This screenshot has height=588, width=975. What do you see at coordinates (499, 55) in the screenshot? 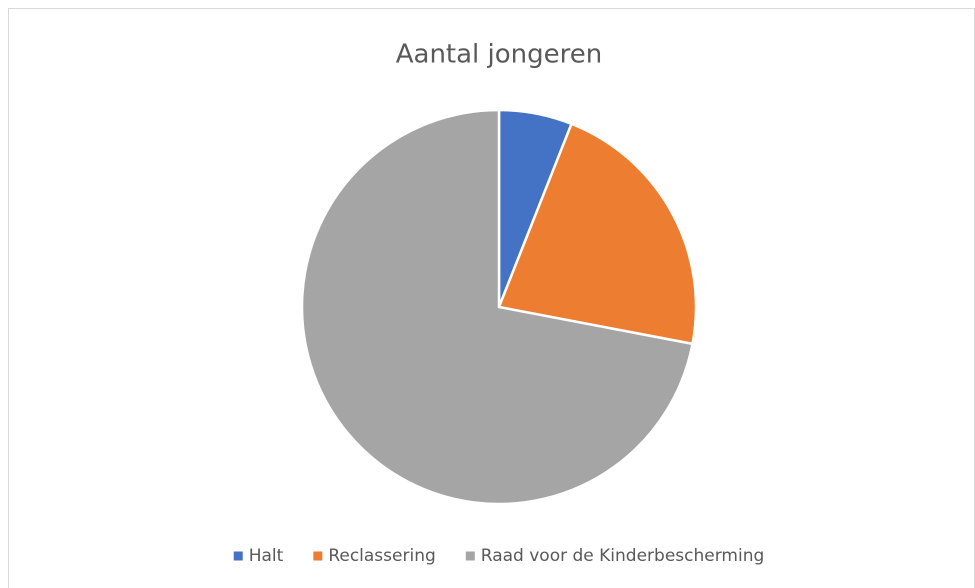
I see `chart-title: Aantal jongeren` at bounding box center [499, 55].